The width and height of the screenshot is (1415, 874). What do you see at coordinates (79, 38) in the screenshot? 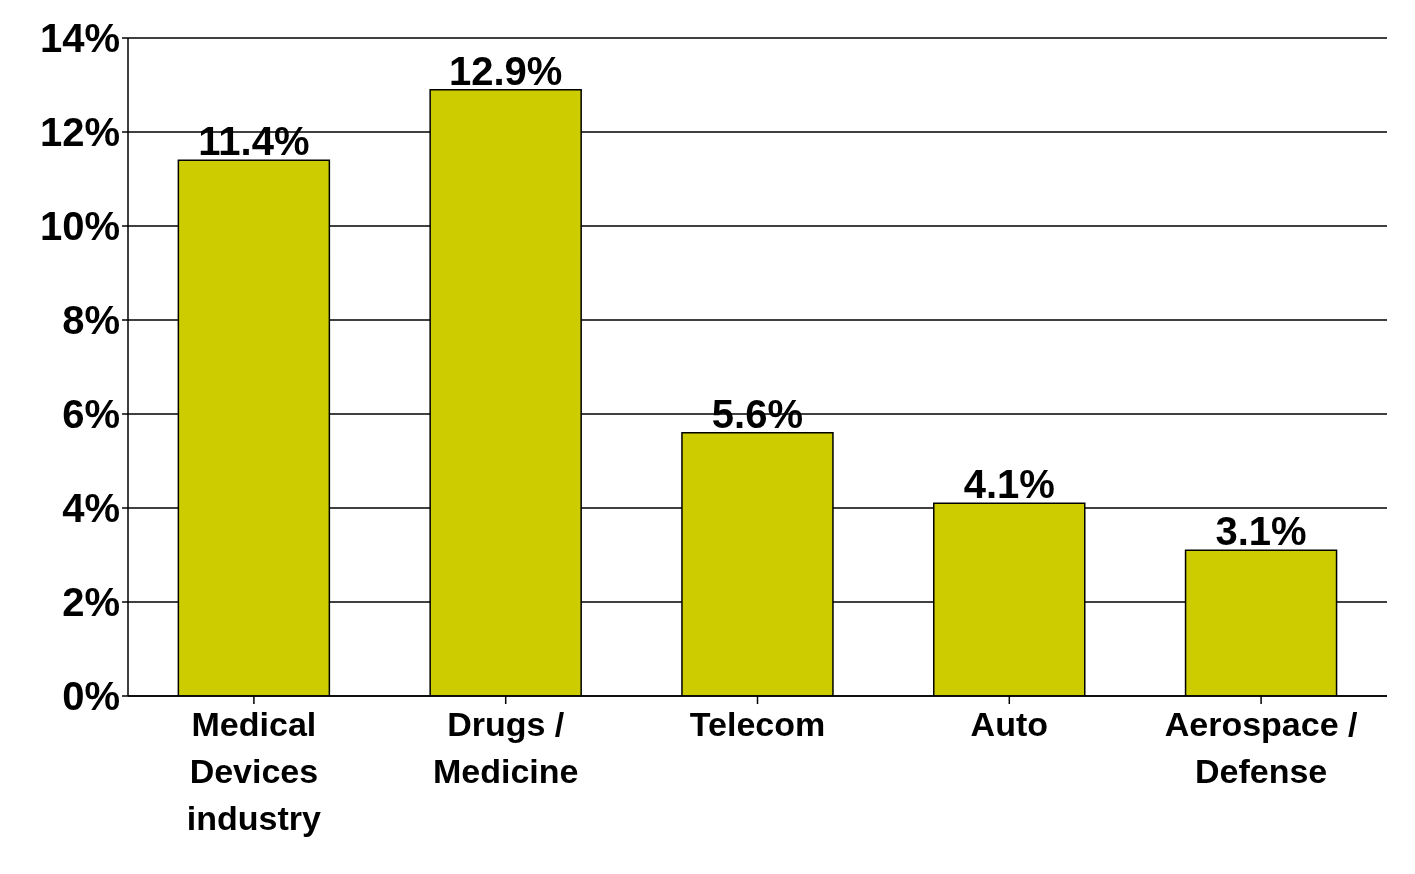
I see `y-tick-label: 14%` at bounding box center [79, 38].